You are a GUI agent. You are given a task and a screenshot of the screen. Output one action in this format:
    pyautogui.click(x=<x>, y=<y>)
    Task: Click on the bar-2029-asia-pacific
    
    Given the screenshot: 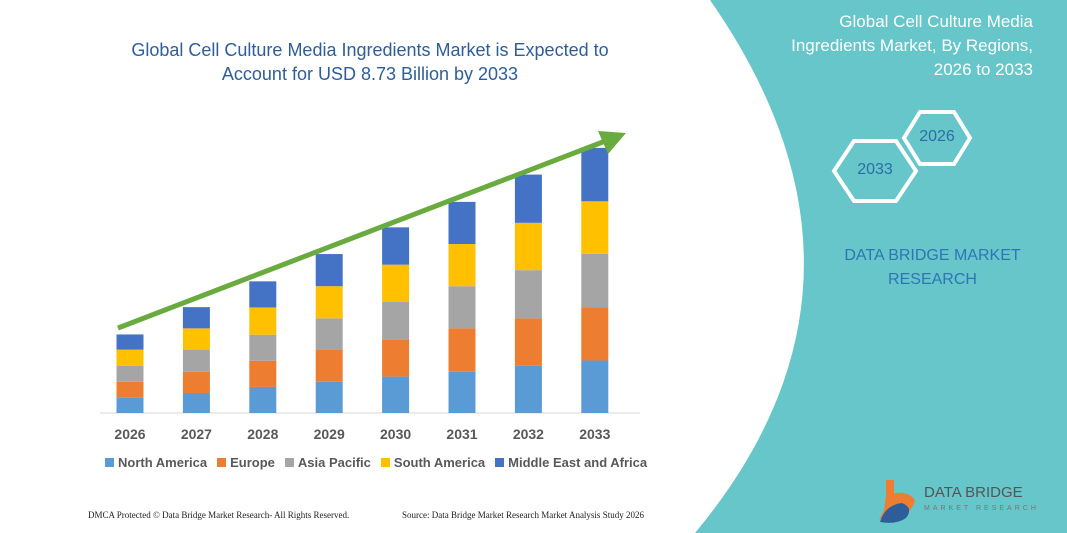 What is the action you would take?
    pyautogui.click(x=329, y=334)
    